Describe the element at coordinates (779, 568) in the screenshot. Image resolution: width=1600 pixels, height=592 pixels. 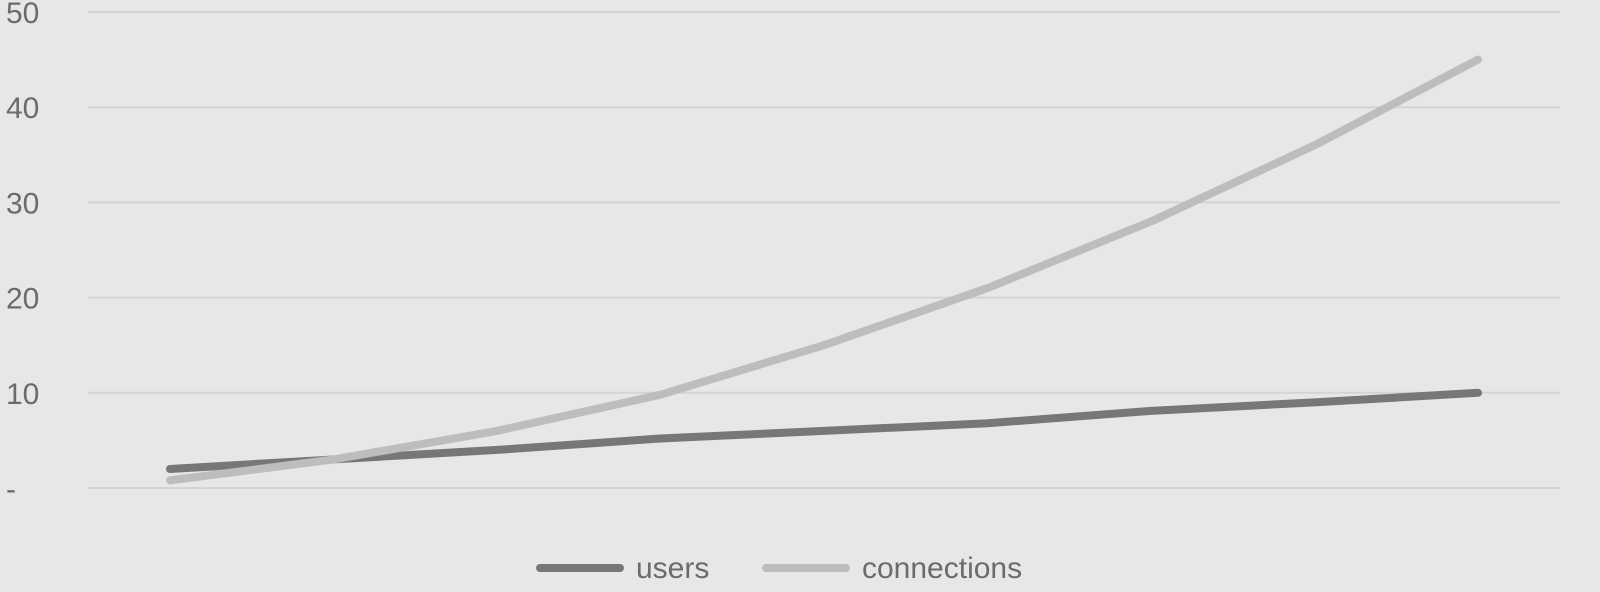
I see `legend: users connections` at that location.